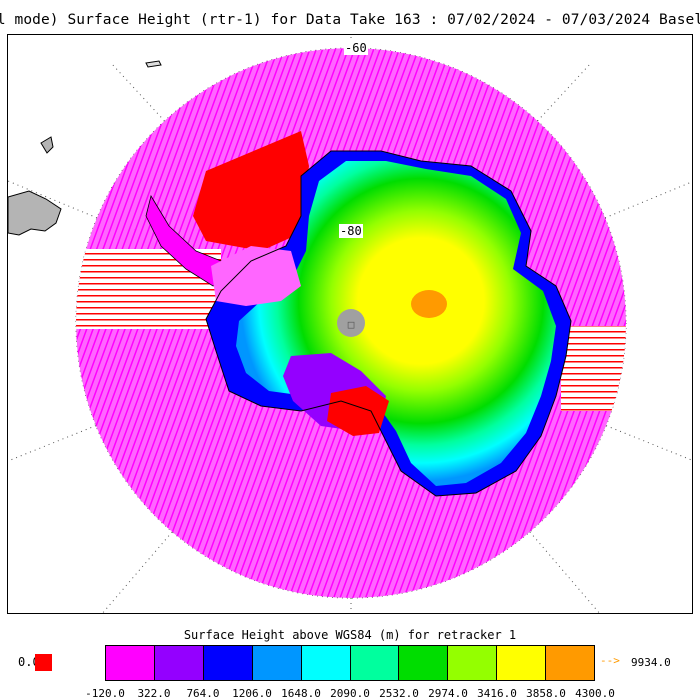 The image size is (700, 700). I want to click on colorbar-tick-label: 4300.0, so click(595, 693).